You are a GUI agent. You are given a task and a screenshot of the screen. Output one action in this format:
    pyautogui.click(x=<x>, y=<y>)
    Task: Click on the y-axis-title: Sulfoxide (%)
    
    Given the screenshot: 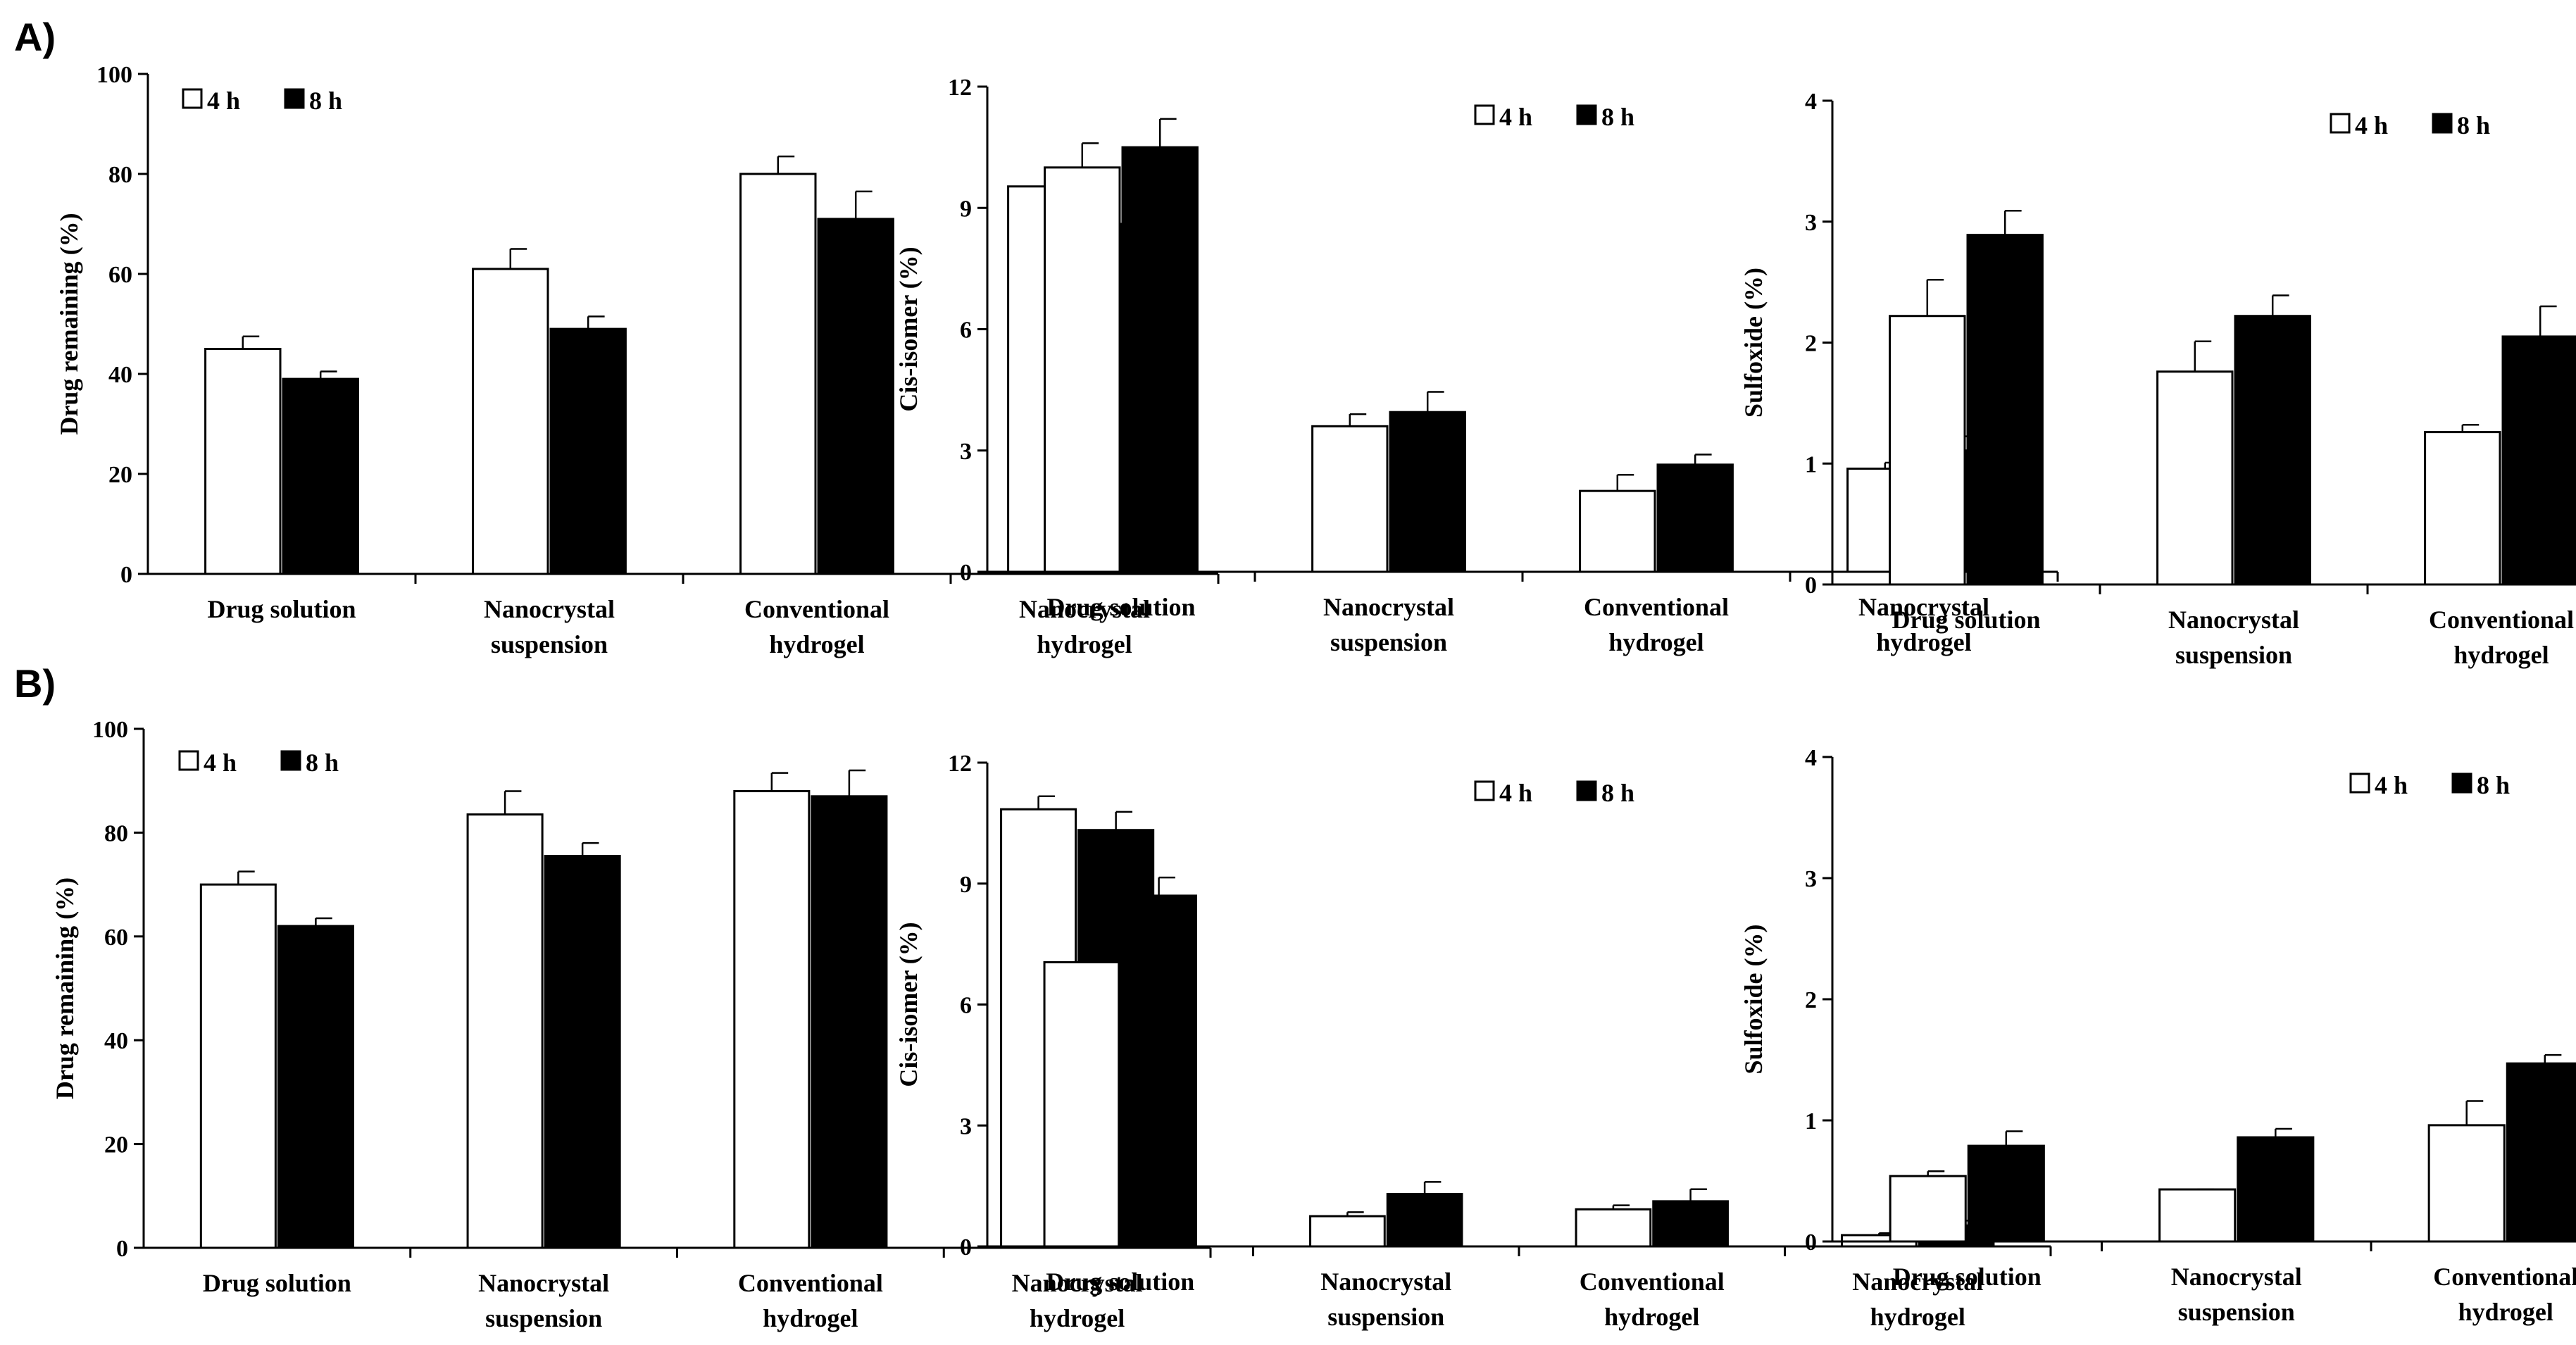 What is the action you would take?
    pyautogui.click(x=1753, y=343)
    